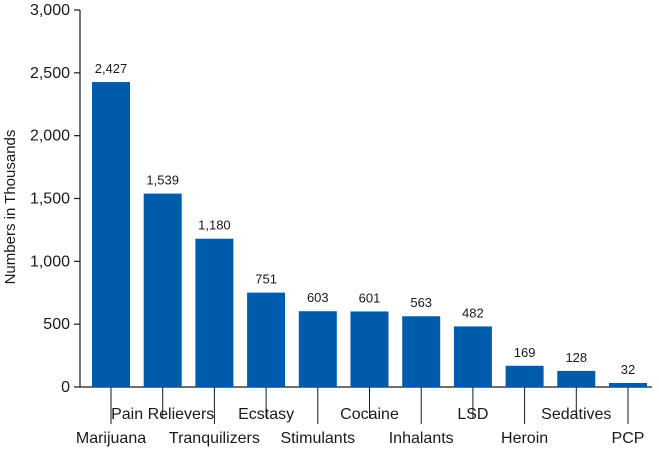 The width and height of the screenshot is (659, 450). Describe the element at coordinates (50, 73) in the screenshot. I see `y-tick-label: 2,500` at that location.